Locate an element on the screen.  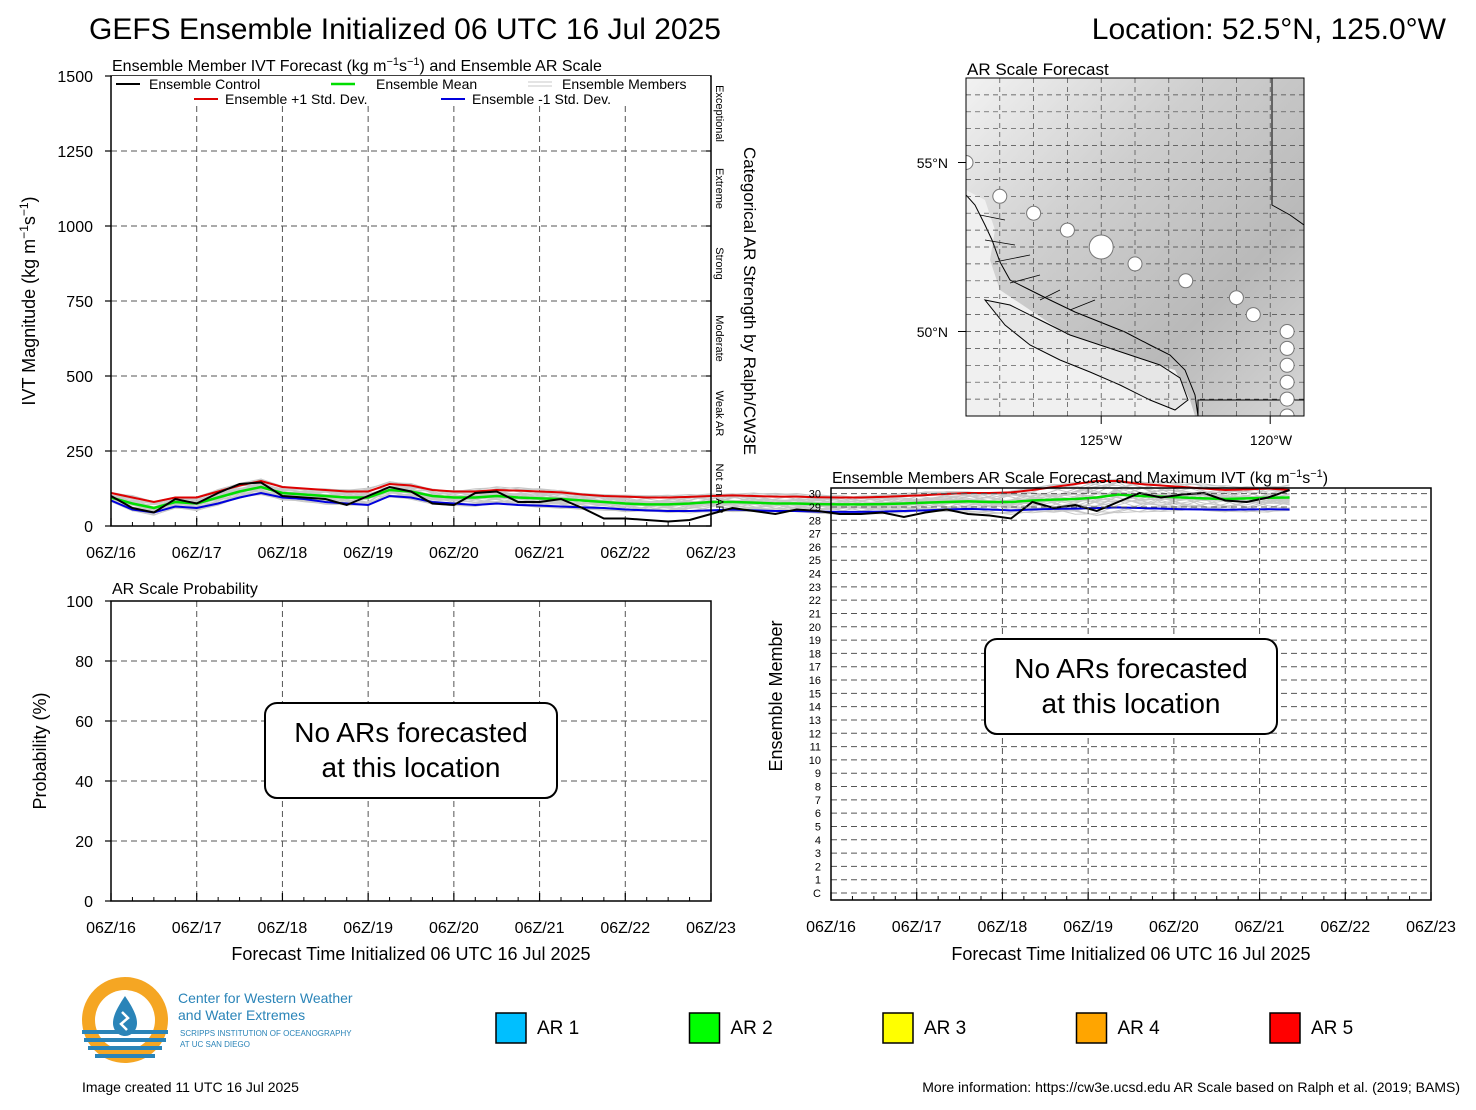
location-label: Location: 52.5°N, 125.0°W is located at coordinates (1269, 29).